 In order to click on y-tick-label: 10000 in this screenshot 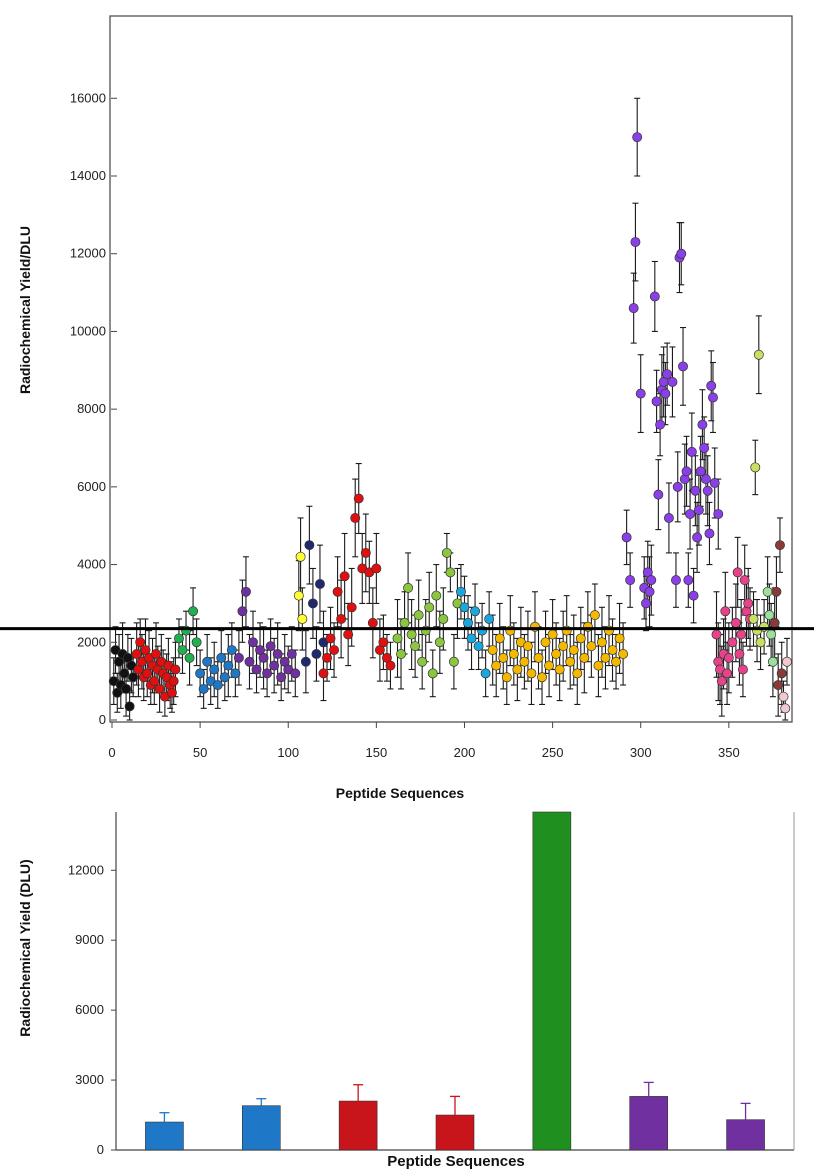, I will do `click(88, 330)`.